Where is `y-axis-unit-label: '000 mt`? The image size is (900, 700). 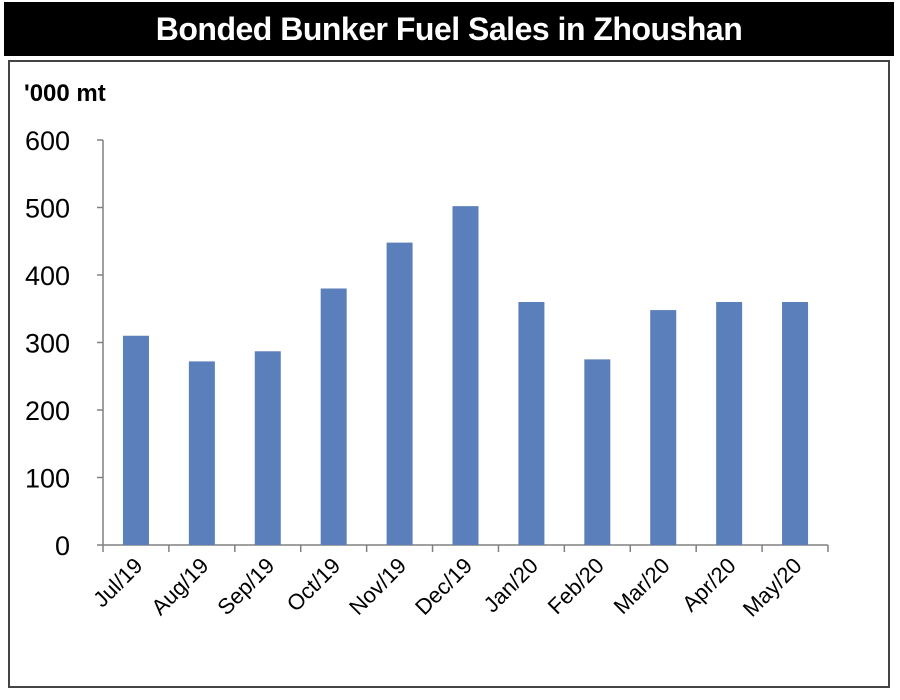
y-axis-unit-label: '000 mt is located at coordinates (65, 93).